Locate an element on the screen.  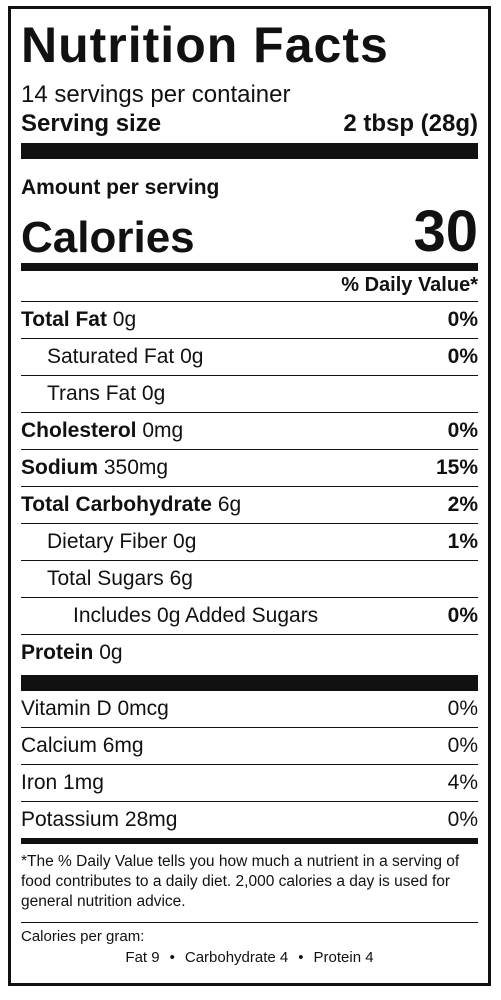
nutrient-name: Saturated Fat is located at coordinates (111, 356).